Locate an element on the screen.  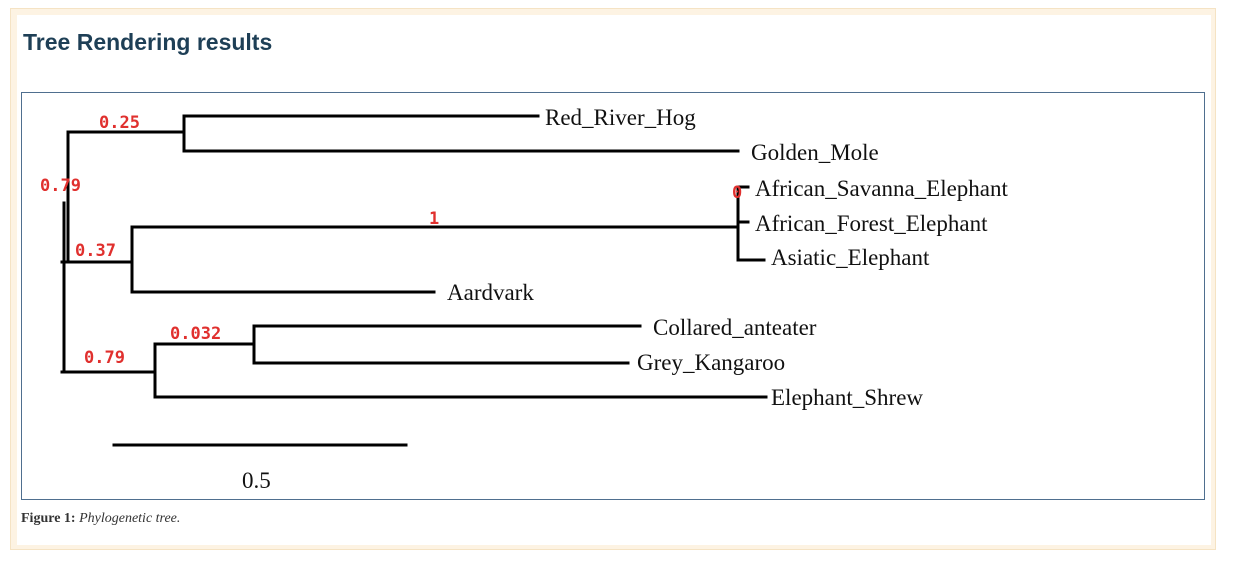
support-elephants: 1 is located at coordinates (434, 219).